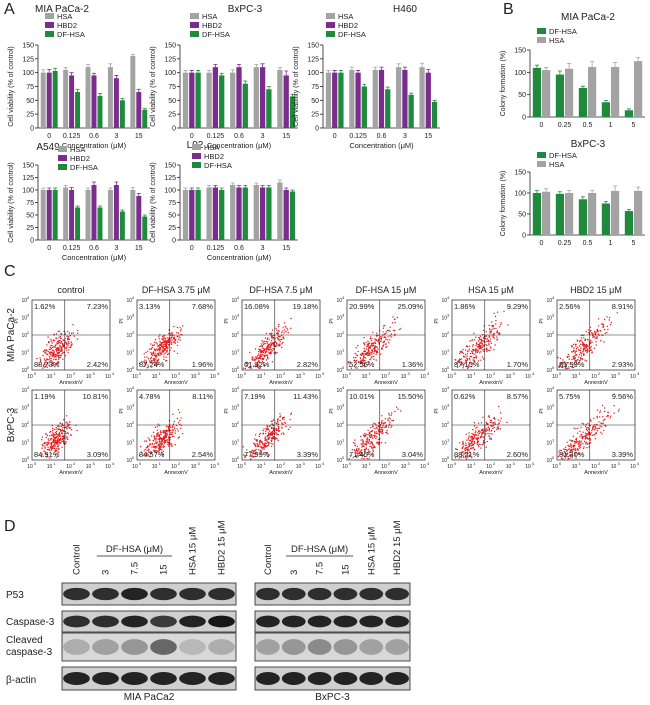  What do you see at coordinates (28, 440) in the screenshot?
I see `y-tick-exponent: 1` at bounding box center [28, 440].